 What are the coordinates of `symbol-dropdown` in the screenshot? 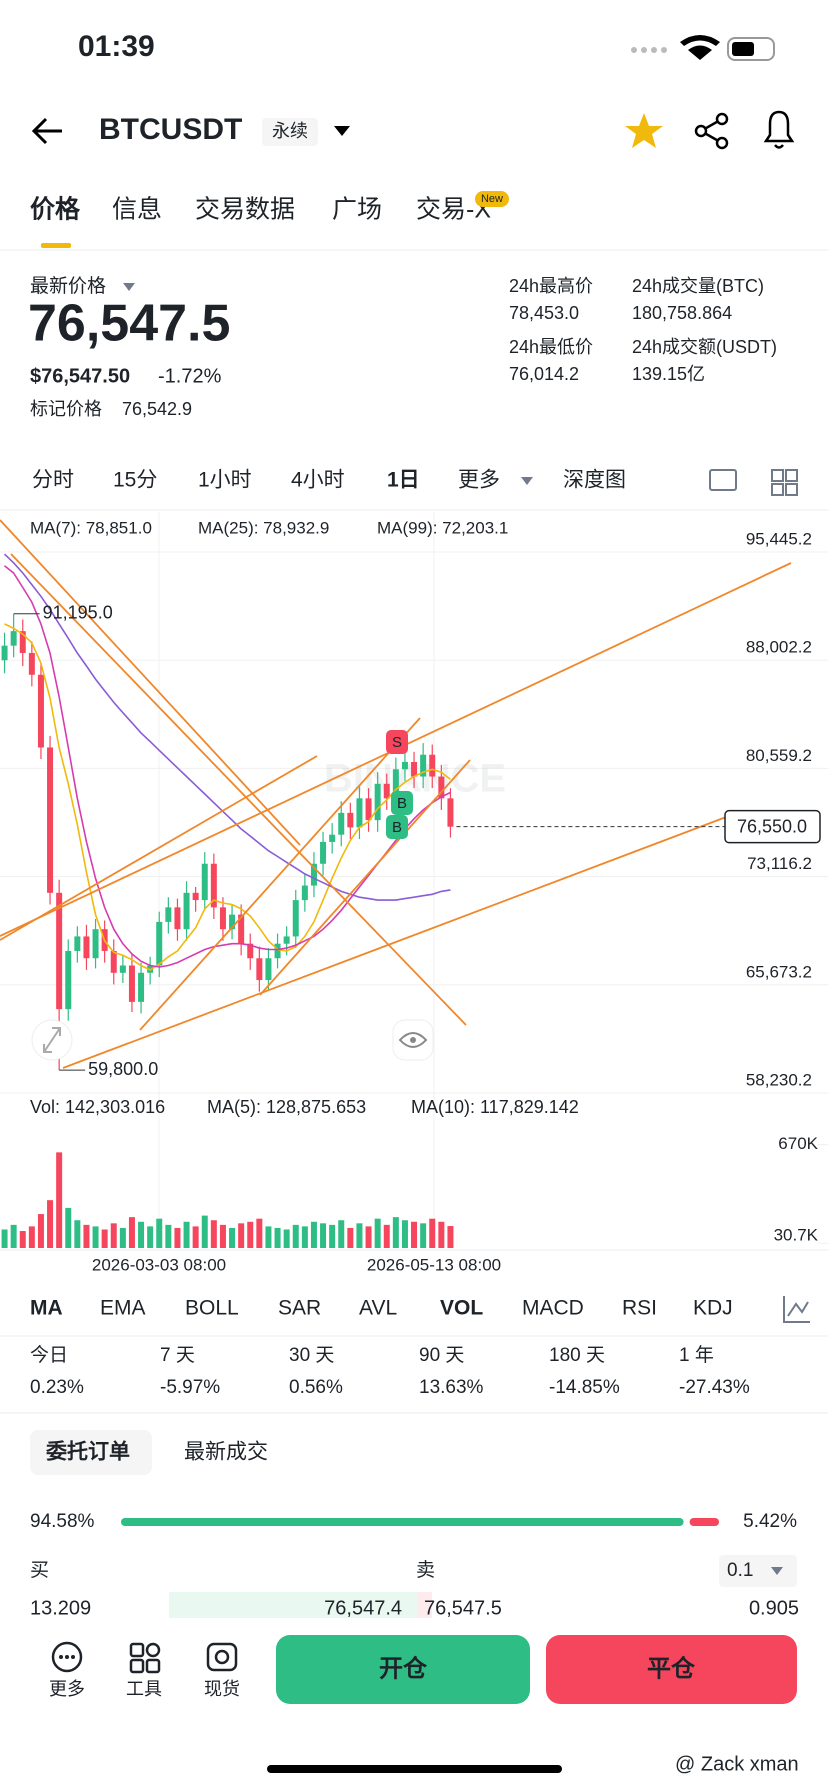 It's located at (342, 131).